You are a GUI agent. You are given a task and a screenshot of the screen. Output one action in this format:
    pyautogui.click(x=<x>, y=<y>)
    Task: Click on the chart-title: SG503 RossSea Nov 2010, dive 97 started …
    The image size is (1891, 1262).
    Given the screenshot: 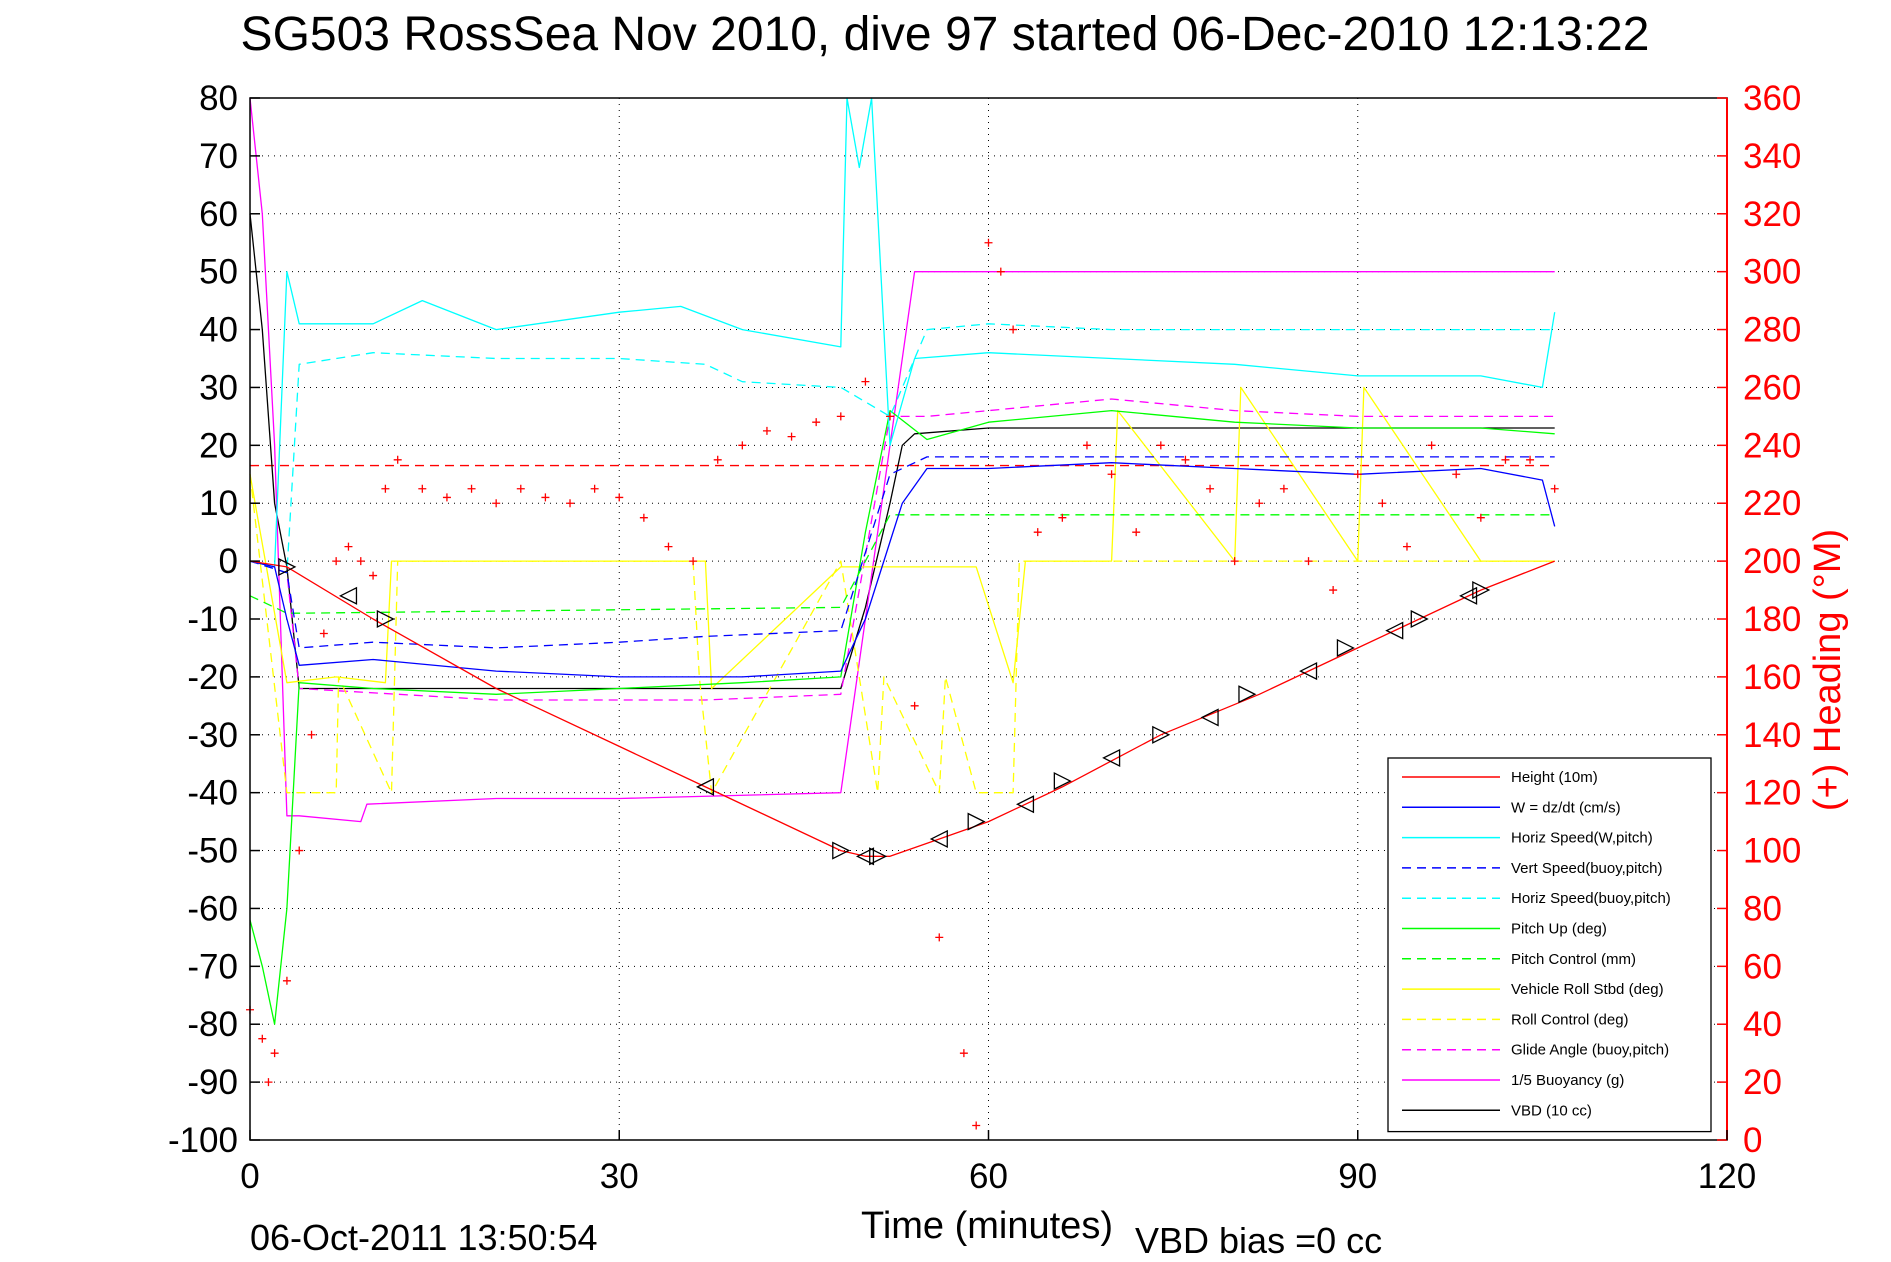 What is the action you would take?
    pyautogui.click(x=945, y=34)
    